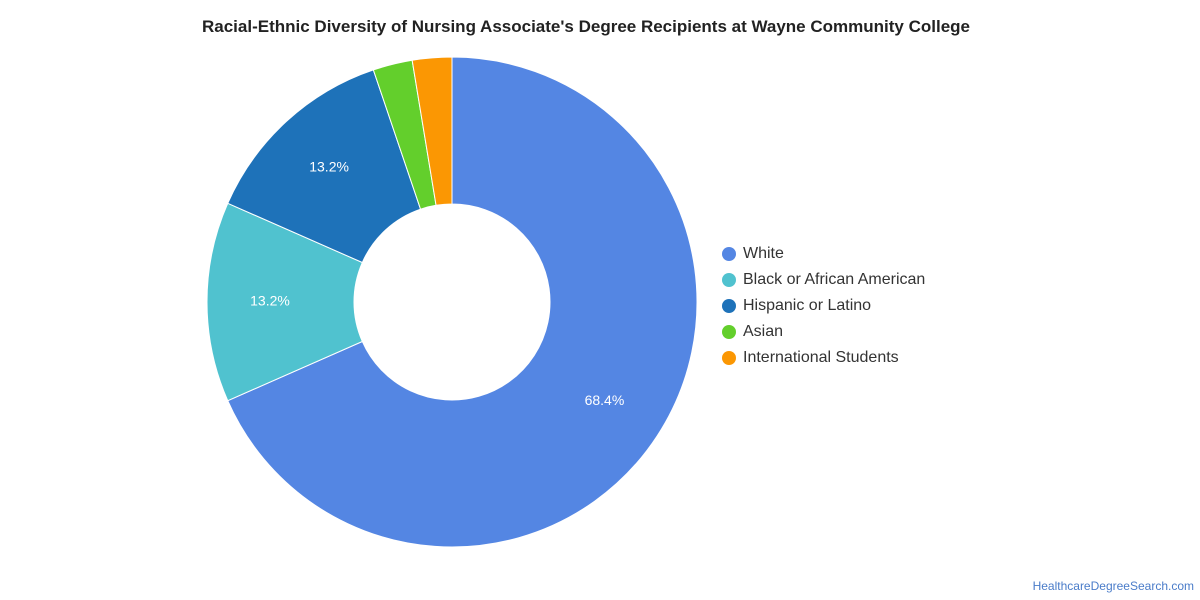 Image resolution: width=1200 pixels, height=600 pixels. Describe the element at coordinates (763, 331) in the screenshot. I see `legend-label-asian: Asian` at that location.